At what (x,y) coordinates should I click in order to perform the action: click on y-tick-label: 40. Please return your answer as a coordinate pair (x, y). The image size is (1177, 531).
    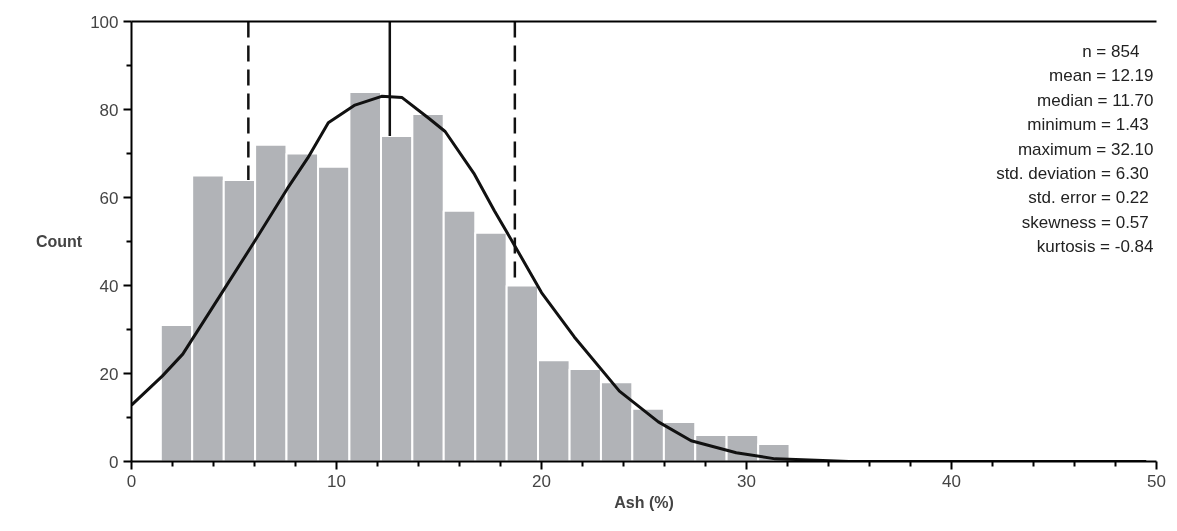
    Looking at the image, I should click on (109, 286).